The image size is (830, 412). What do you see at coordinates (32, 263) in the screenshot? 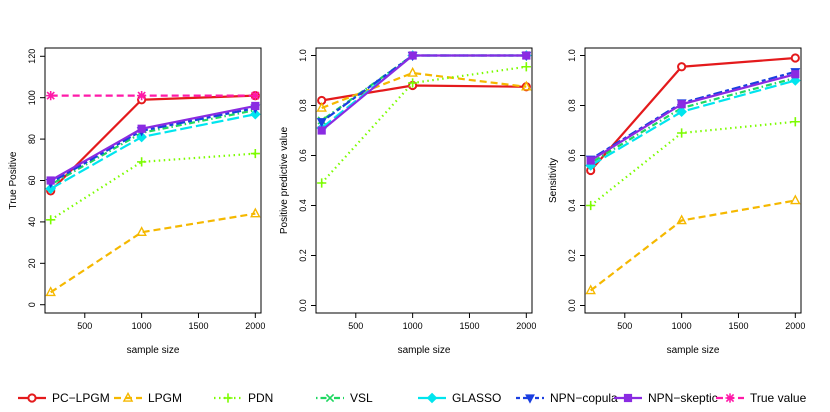
I see `y-tick-label: 20` at bounding box center [32, 263].